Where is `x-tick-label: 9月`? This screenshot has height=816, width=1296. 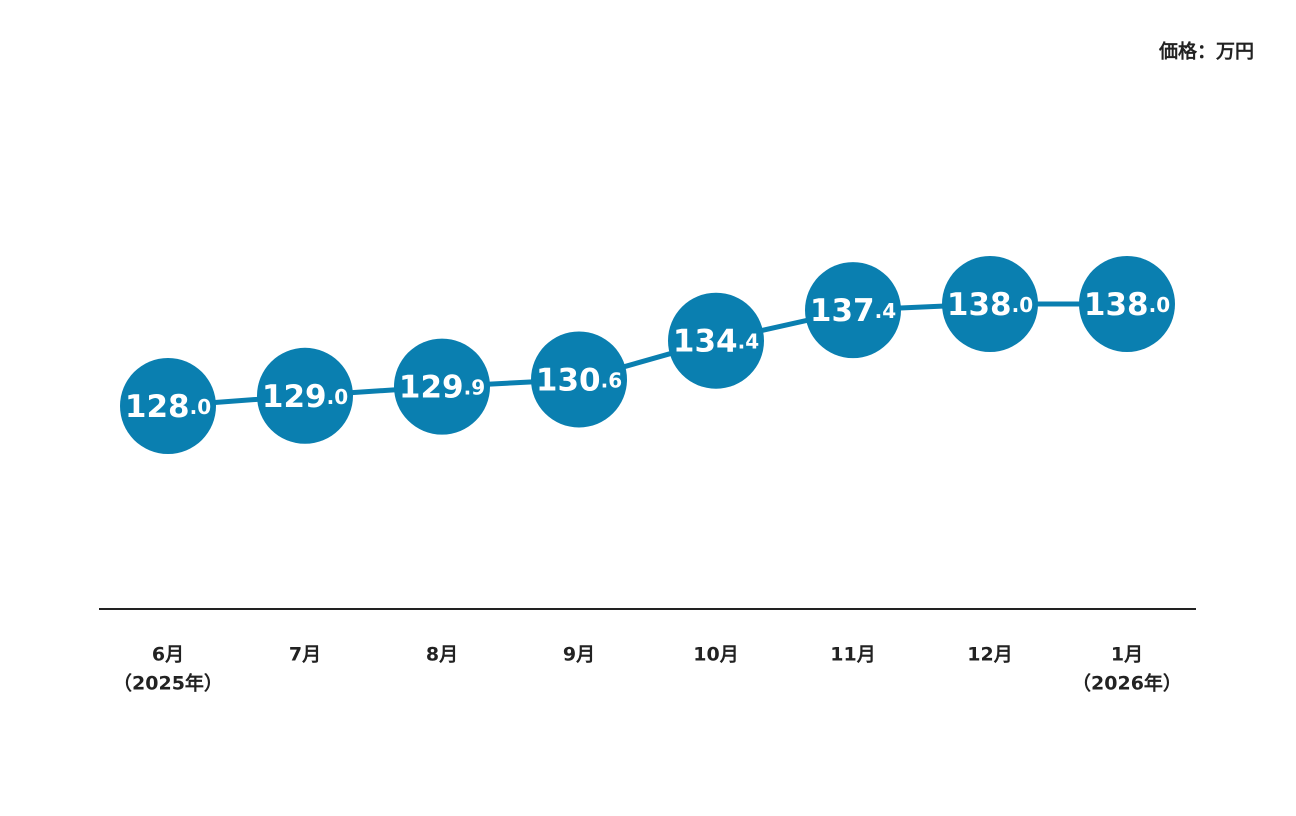 x-tick-label: 9月 is located at coordinates (579, 655).